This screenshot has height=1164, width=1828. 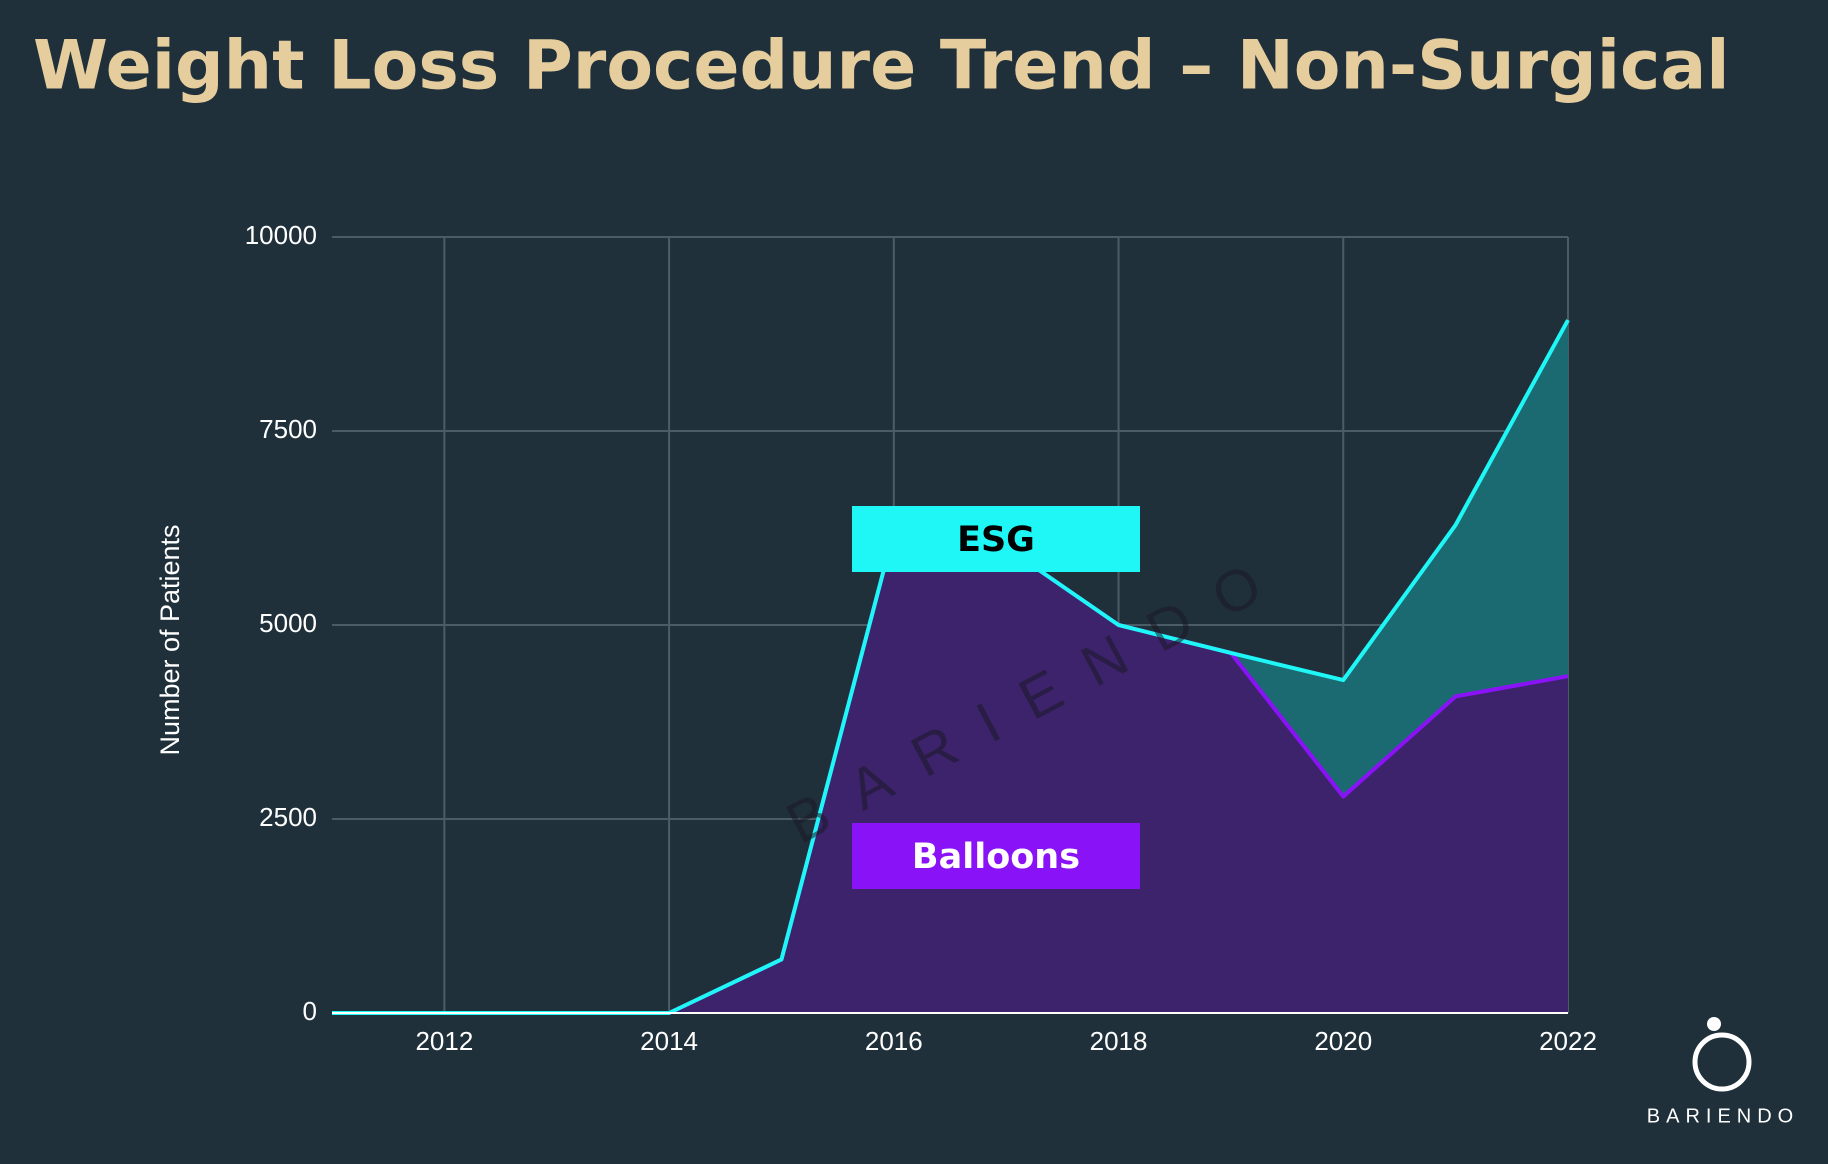 I want to click on y-tick-label: 2500, so click(x=288, y=817).